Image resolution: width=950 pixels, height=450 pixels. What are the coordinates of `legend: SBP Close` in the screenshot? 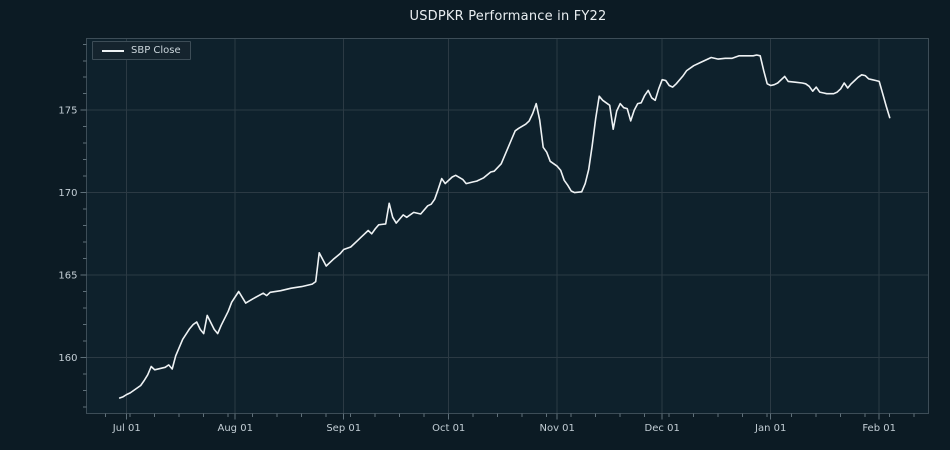 It's located at (141, 50).